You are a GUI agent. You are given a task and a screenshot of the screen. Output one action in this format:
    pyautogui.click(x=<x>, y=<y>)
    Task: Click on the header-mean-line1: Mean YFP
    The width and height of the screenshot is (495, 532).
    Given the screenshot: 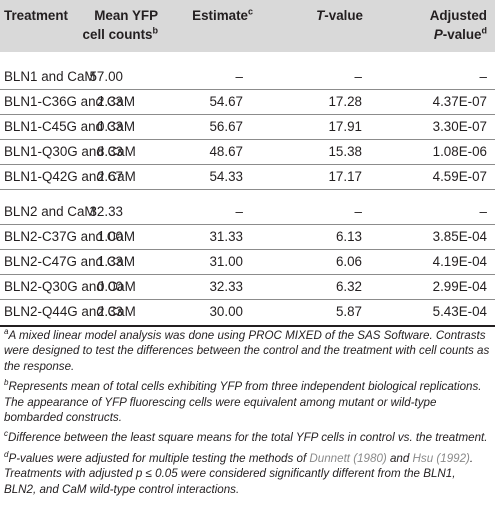 What is the action you would take?
    pyautogui.click(x=126, y=15)
    